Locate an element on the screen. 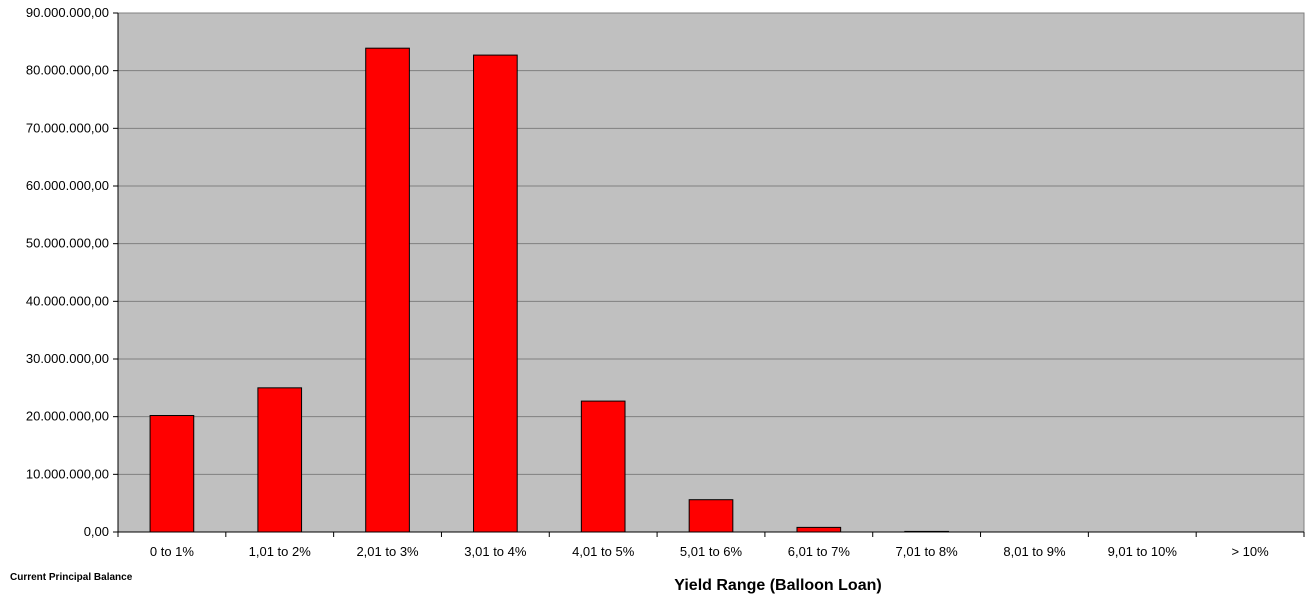  x-tick-label: 2,01 to 3% is located at coordinates (387, 551).